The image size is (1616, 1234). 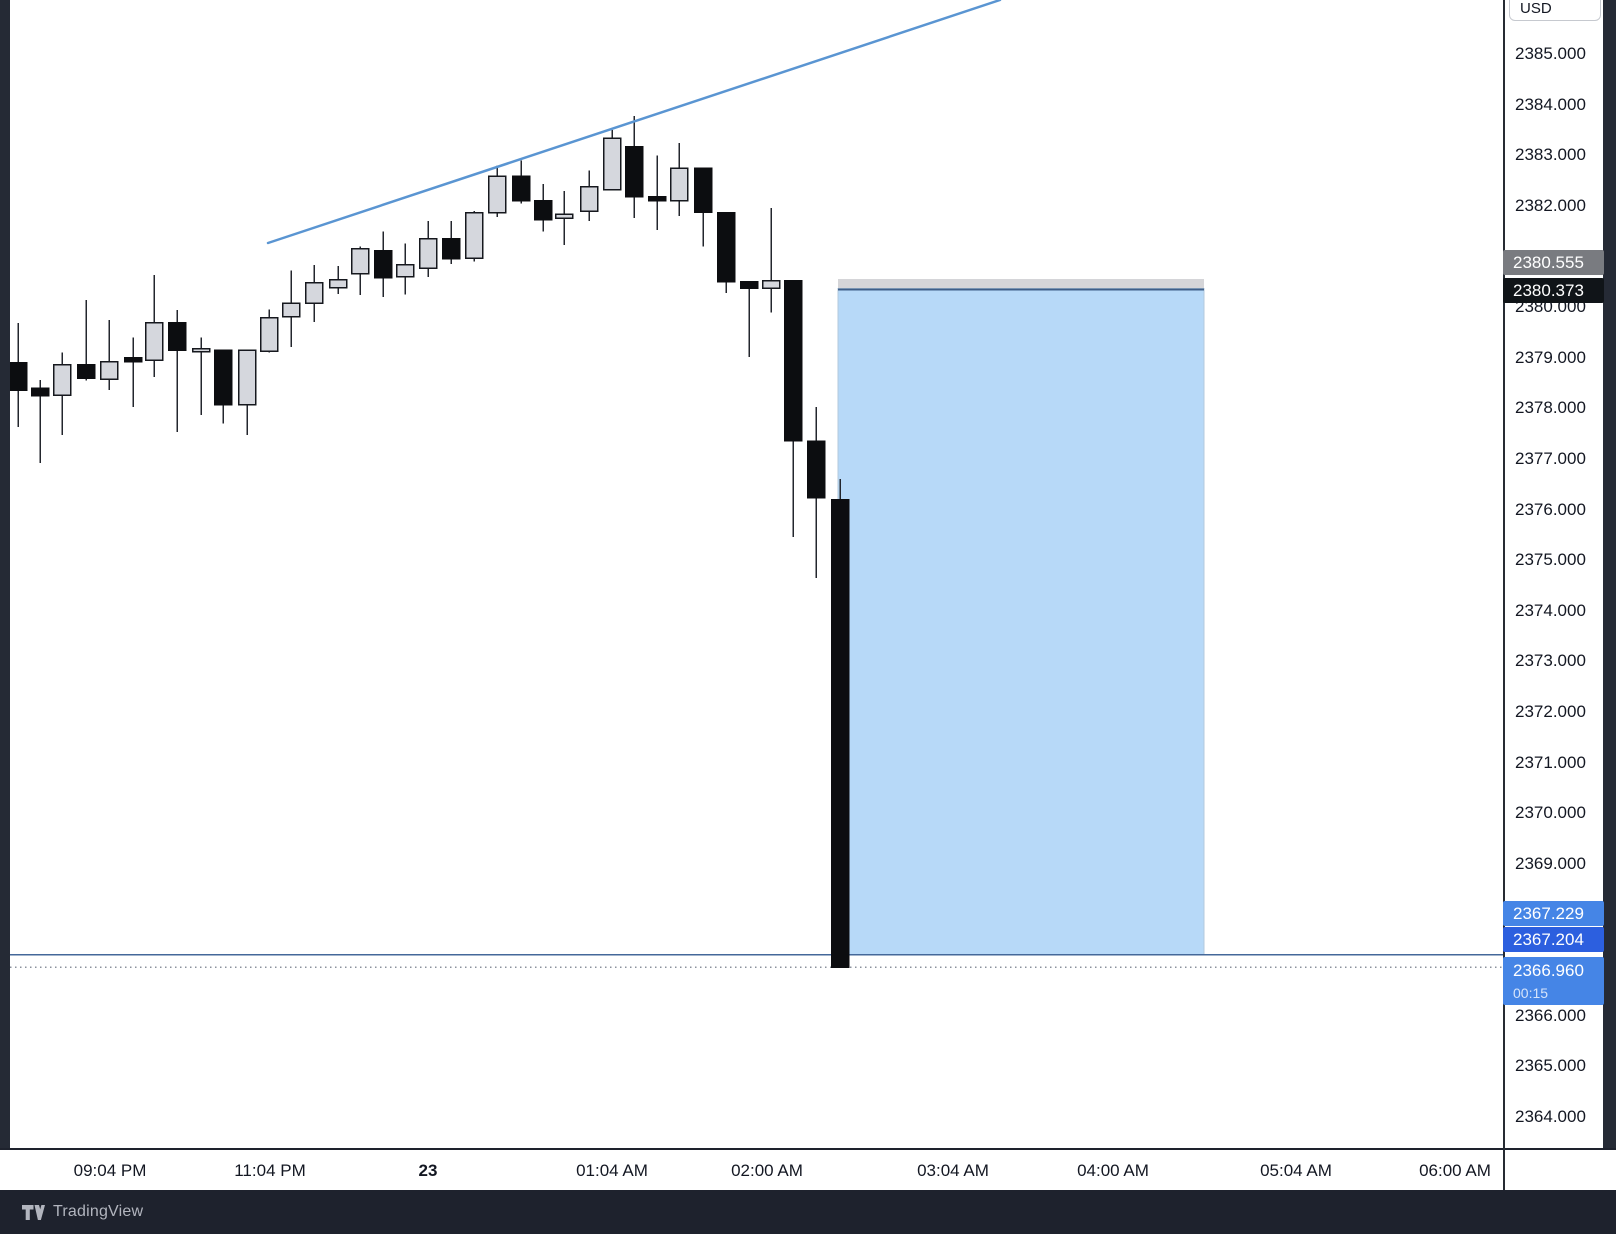 What do you see at coordinates (1553, 939) in the screenshot?
I see `target-label-2: 2367.204` at bounding box center [1553, 939].